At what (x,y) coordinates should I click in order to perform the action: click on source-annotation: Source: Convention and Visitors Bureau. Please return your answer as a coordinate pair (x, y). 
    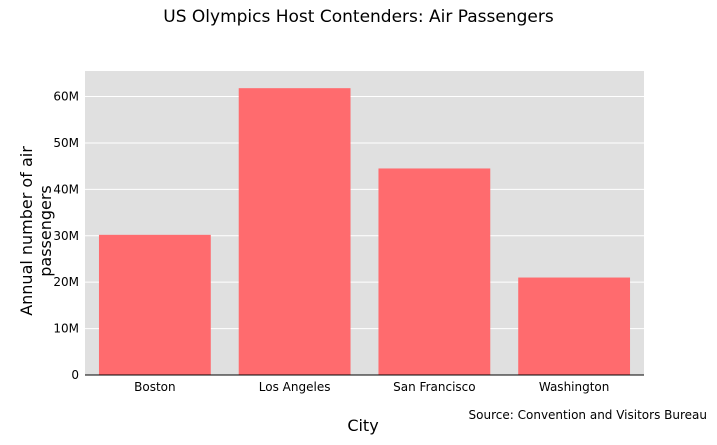
    Looking at the image, I should click on (587, 415).